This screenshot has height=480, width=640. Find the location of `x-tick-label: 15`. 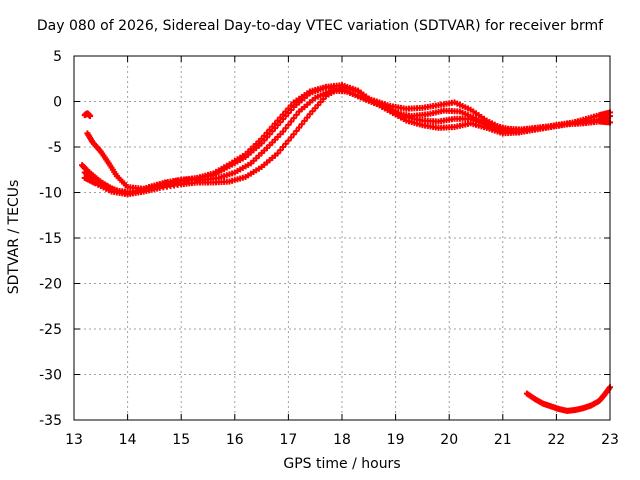

x-tick-label: 15 is located at coordinates (181, 440).